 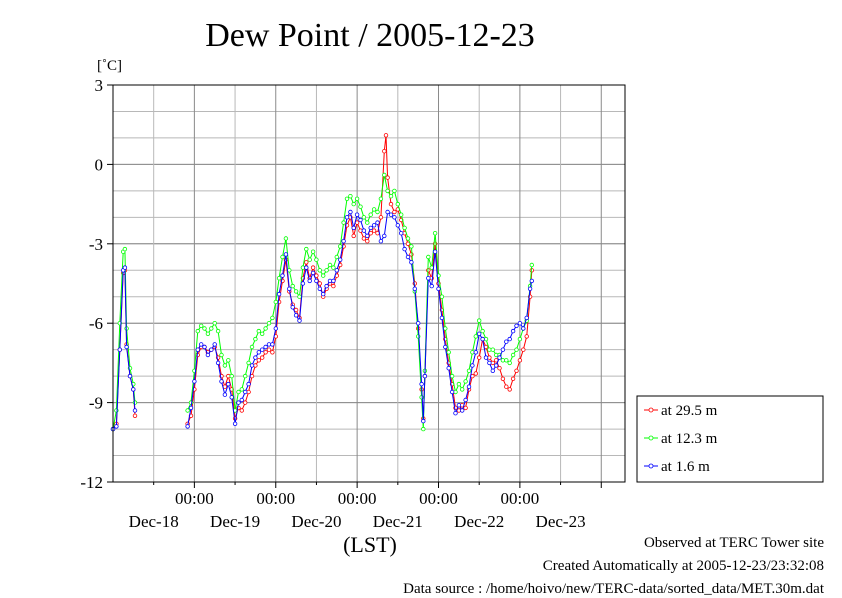 I want to click on day-label: Dec-21, so click(x=398, y=521).